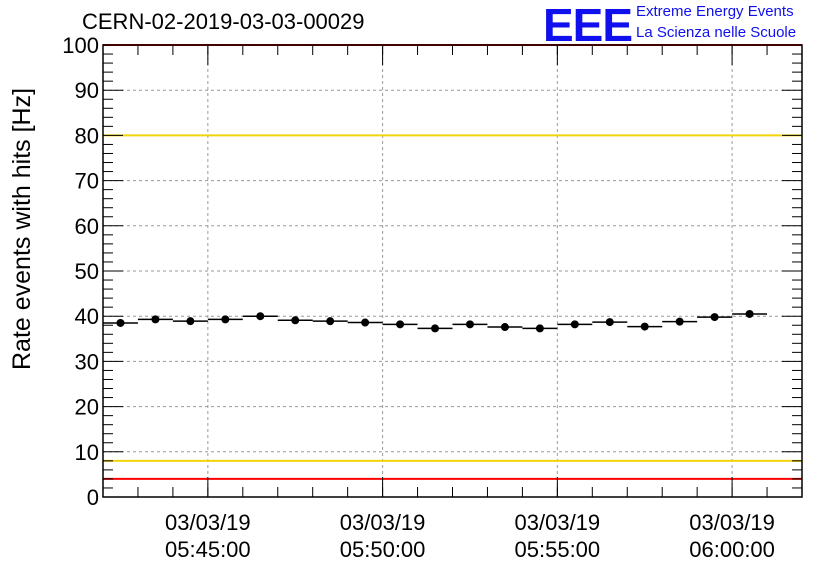 The width and height of the screenshot is (836, 572). What do you see at coordinates (208, 549) in the screenshot?
I see `x-tick-label-time: 05:45:00` at bounding box center [208, 549].